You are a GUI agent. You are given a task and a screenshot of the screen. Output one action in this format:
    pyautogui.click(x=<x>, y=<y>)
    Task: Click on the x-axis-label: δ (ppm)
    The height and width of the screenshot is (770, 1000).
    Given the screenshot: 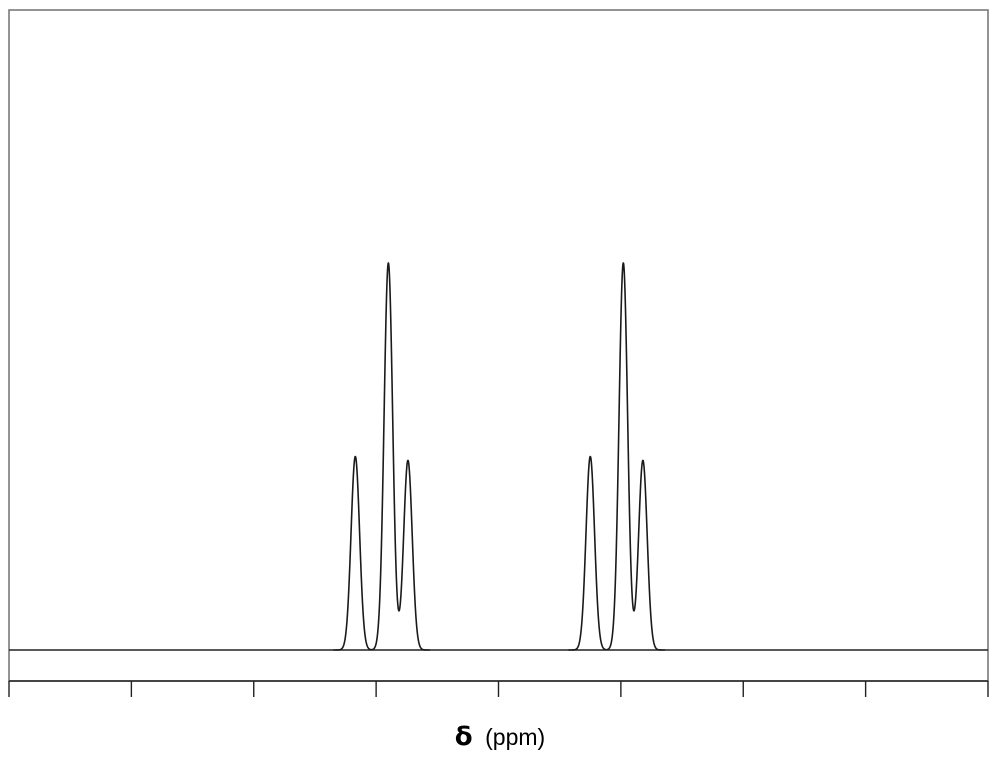 What is the action you would take?
    pyautogui.click(x=500, y=737)
    